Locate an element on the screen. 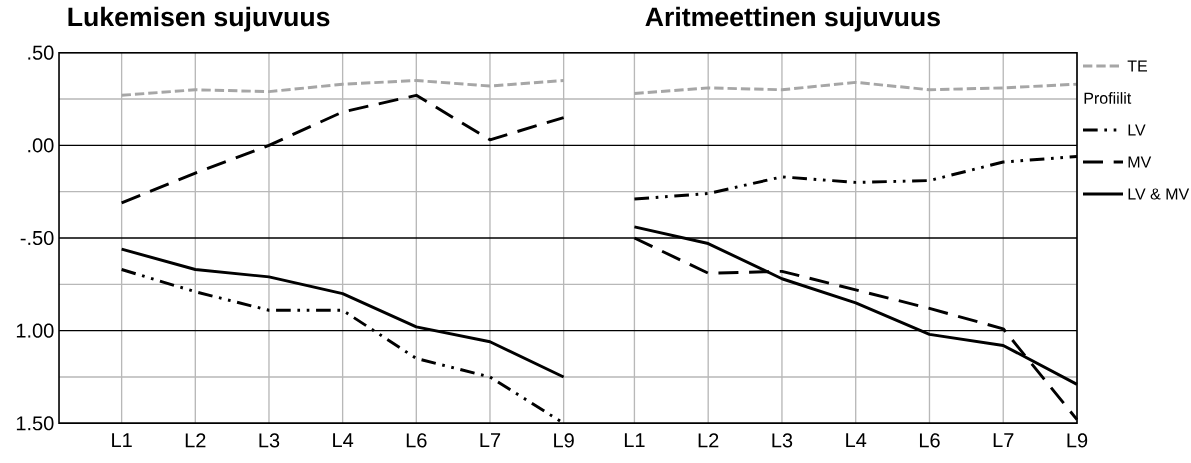  legend-title: Profiilit is located at coordinates (1108, 98).